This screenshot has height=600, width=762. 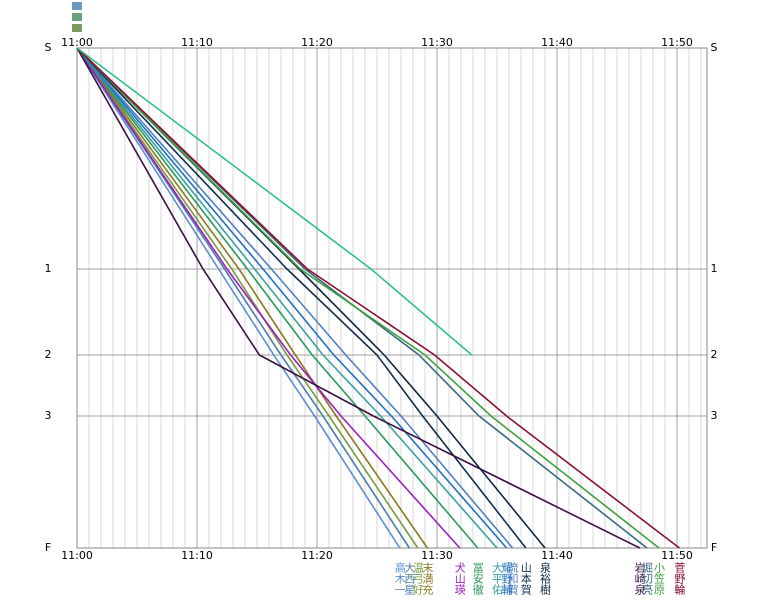 I want to click on runner-name: 末満充, so click(x=427, y=578).